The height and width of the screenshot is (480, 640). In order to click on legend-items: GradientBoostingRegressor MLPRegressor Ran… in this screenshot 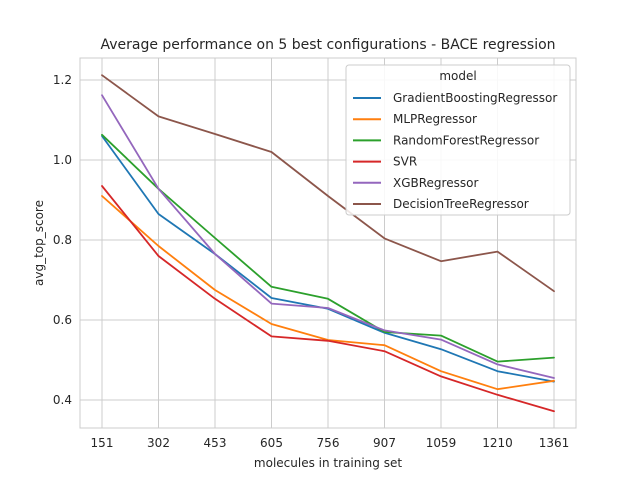, I will do `click(455, 151)`.